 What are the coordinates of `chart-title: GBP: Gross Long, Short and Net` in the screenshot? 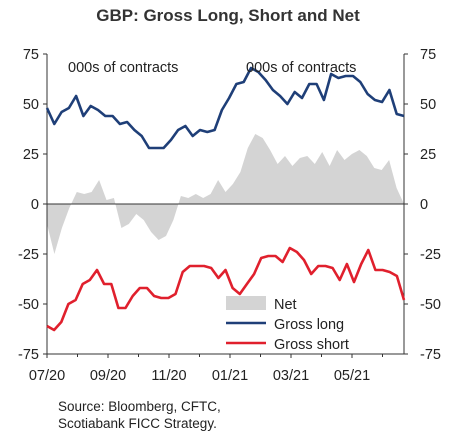 It's located at (228, 15).